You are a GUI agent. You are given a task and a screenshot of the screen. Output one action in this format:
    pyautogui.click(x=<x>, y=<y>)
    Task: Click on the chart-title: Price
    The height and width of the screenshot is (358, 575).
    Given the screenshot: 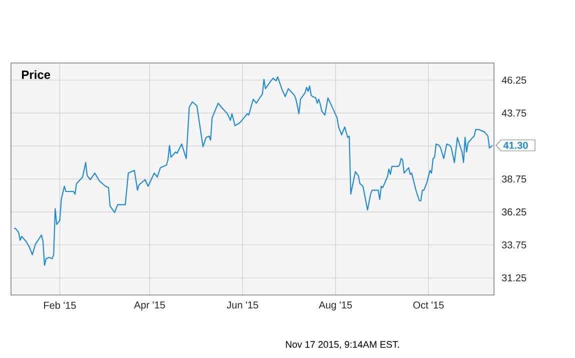 What is the action you would take?
    pyautogui.click(x=36, y=74)
    